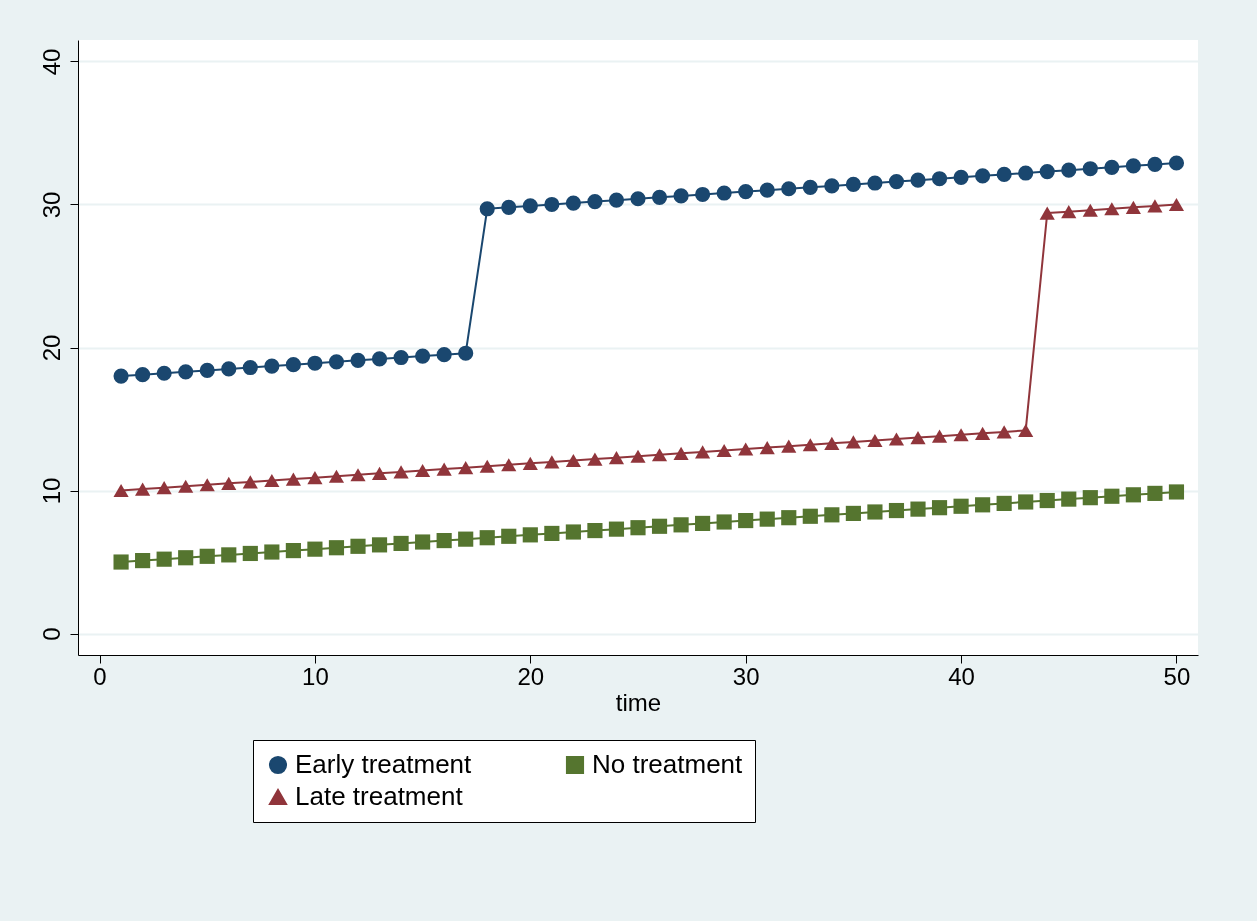 The width and height of the screenshot is (1257, 921). What do you see at coordinates (384, 764) in the screenshot?
I see `legend-label: Early treatment` at bounding box center [384, 764].